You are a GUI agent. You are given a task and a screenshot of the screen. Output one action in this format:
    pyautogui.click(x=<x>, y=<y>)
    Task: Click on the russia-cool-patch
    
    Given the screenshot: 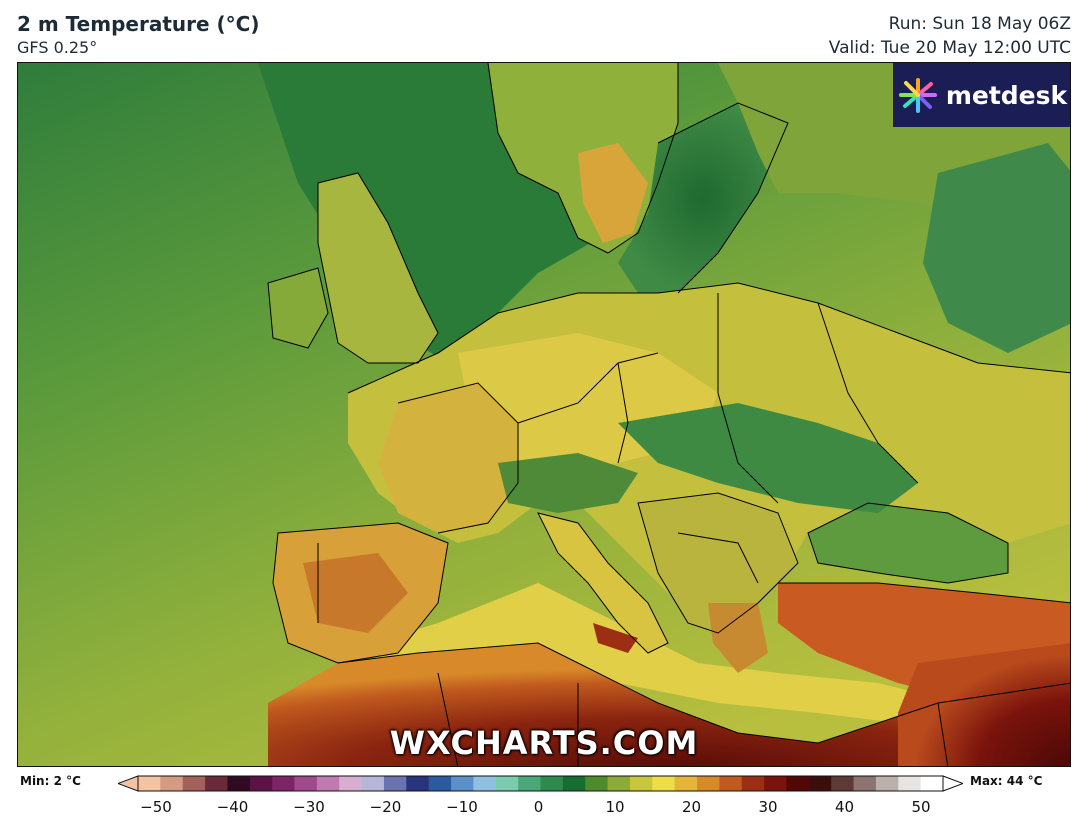 What is the action you would take?
    pyautogui.click(x=996, y=248)
    